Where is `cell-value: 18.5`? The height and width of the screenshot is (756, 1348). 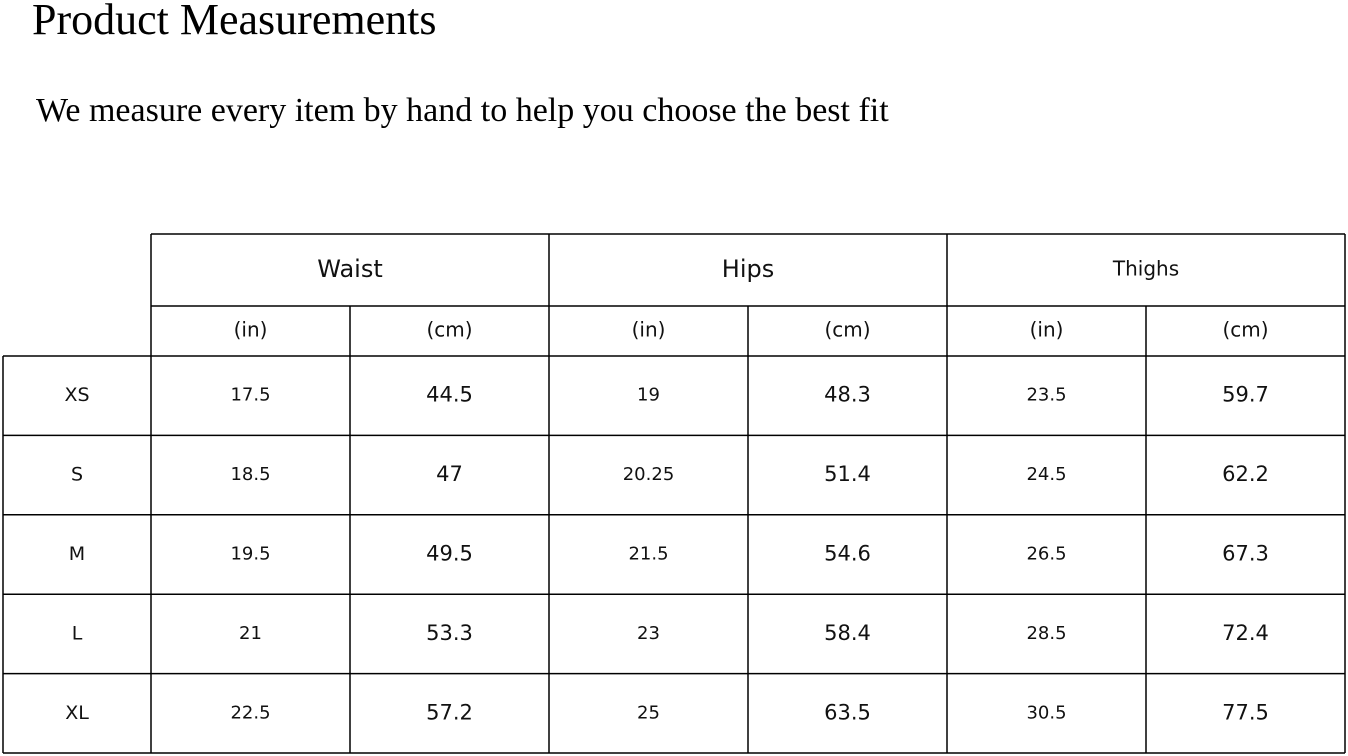
cell-value: 18.5 is located at coordinates (250, 474).